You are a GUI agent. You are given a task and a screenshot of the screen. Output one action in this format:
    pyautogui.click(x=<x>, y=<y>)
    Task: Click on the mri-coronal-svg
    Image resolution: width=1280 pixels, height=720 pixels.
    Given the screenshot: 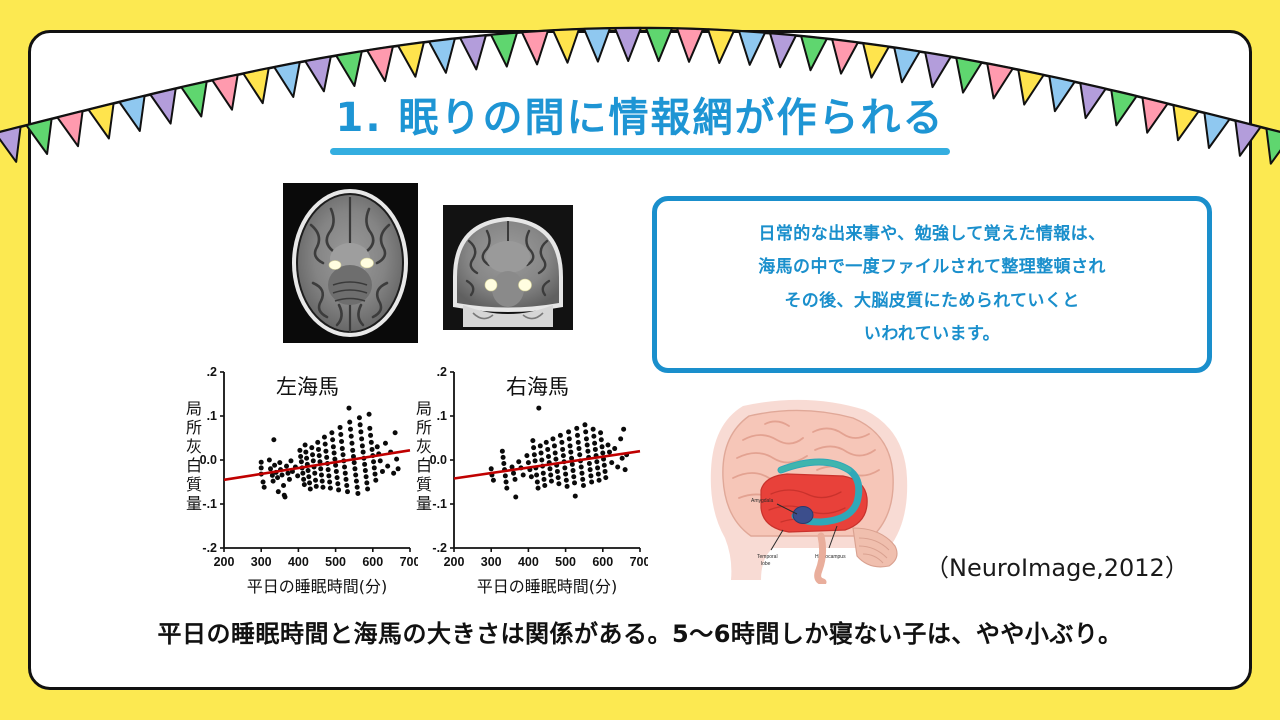 What is the action you would take?
    pyautogui.click(x=508, y=267)
    